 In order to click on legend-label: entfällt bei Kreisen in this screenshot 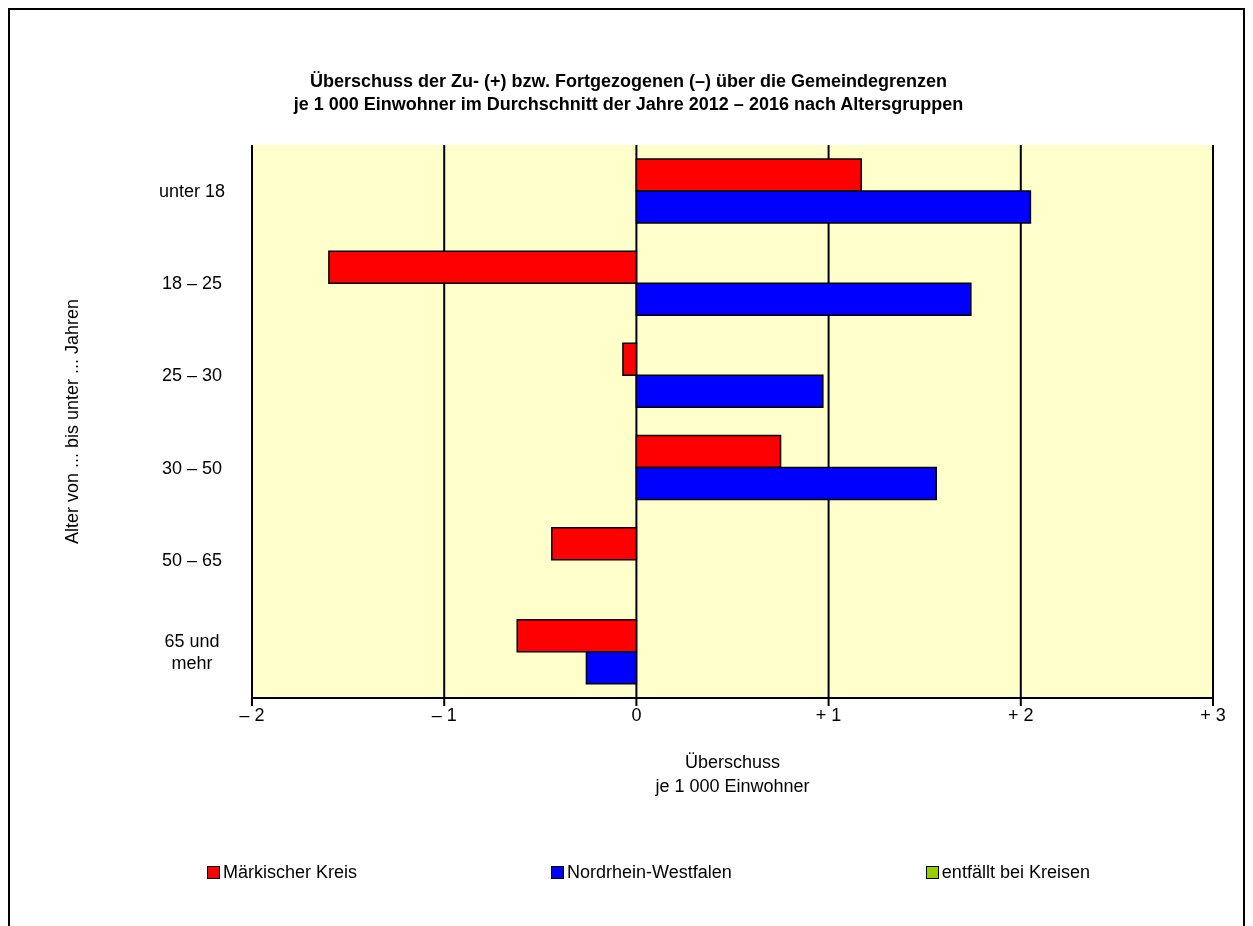, I will do `click(1015, 872)`.